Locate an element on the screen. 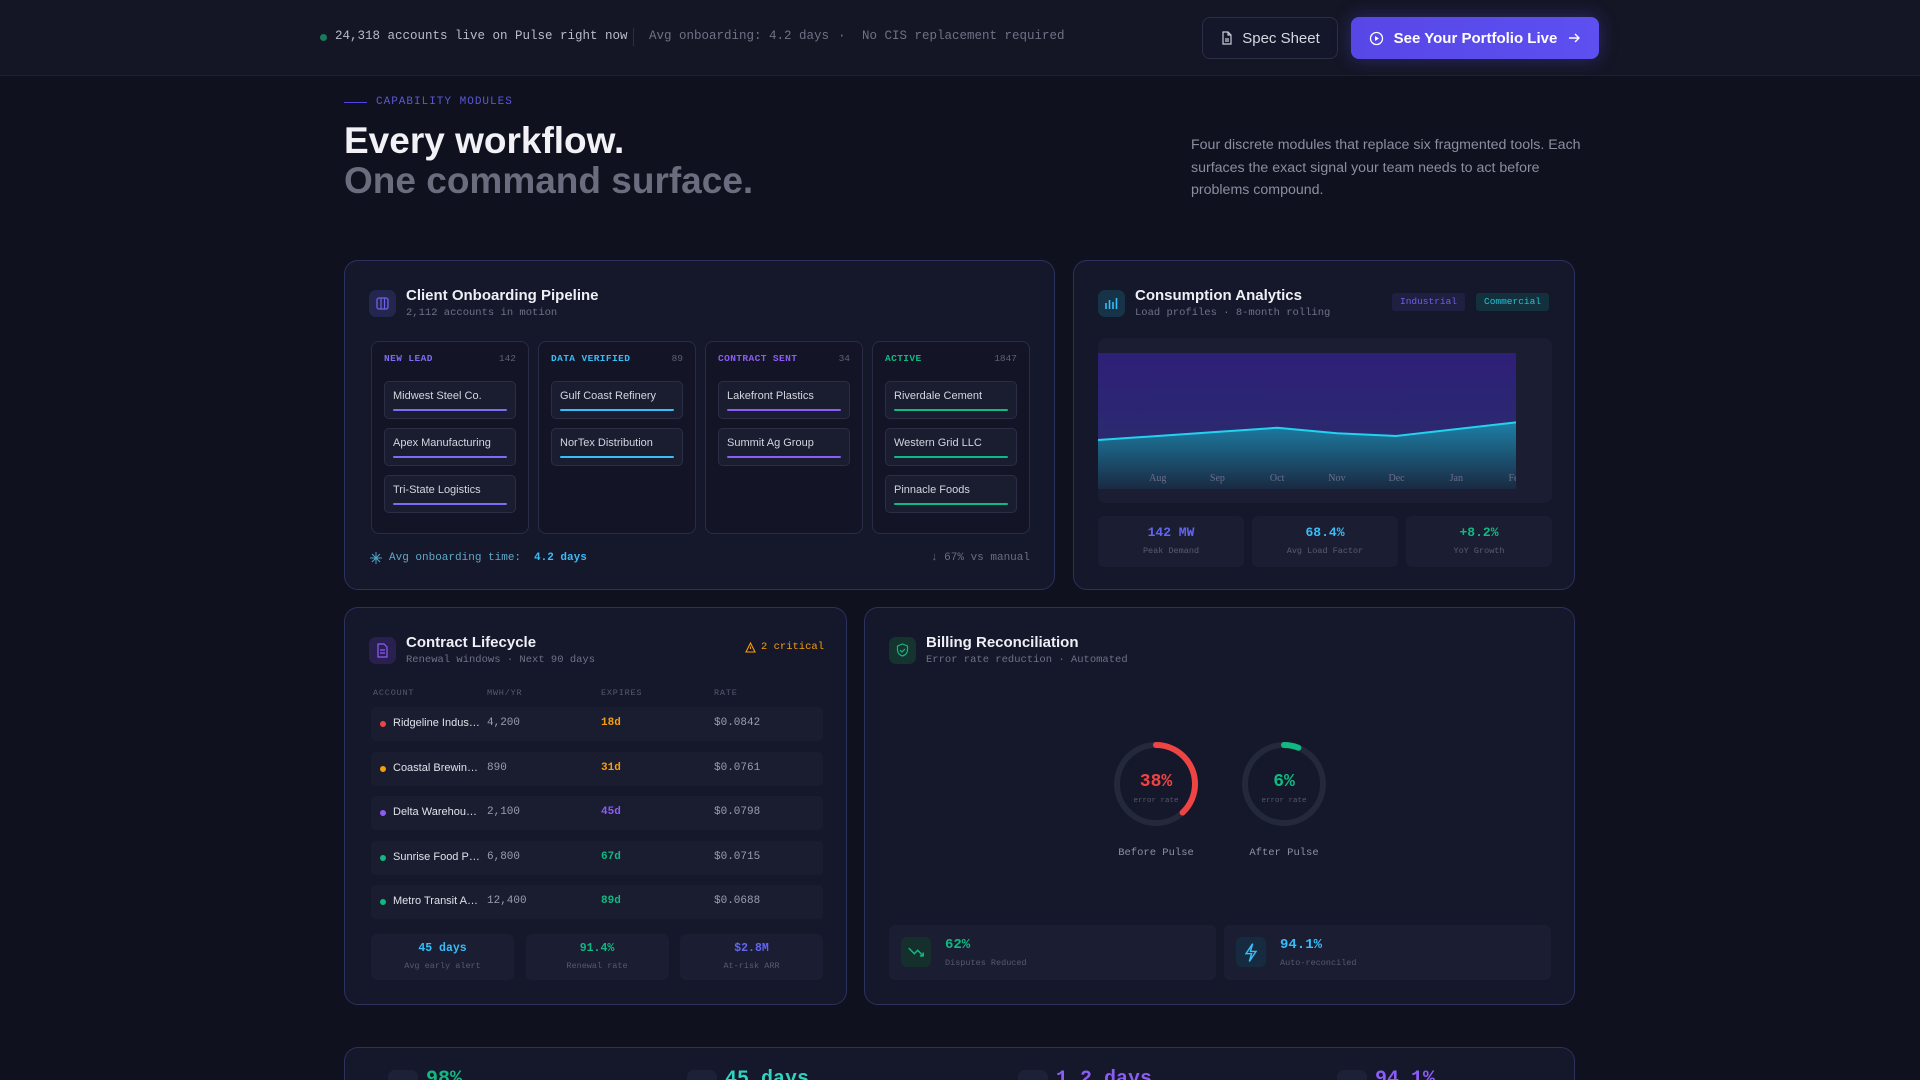 The height and width of the screenshot is (1080, 1920). column-count: 1847 is located at coordinates (1005, 358).